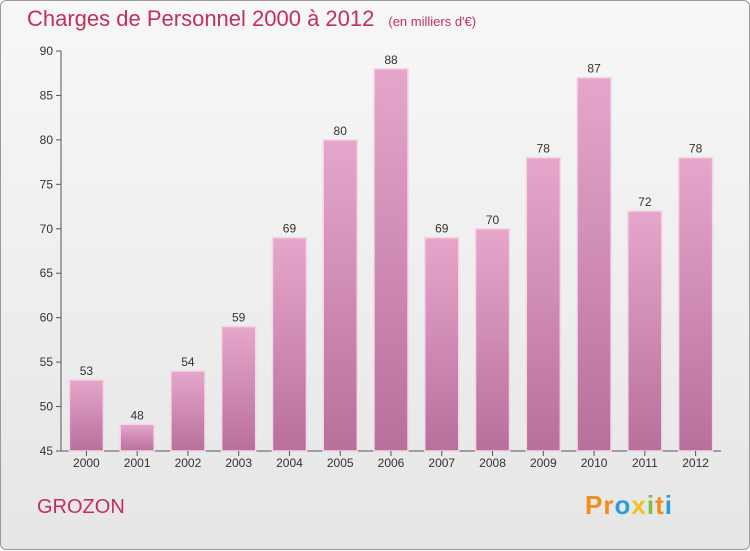 The image size is (750, 551). What do you see at coordinates (341, 131) in the screenshot?
I see `bar-value-label: 80` at bounding box center [341, 131].